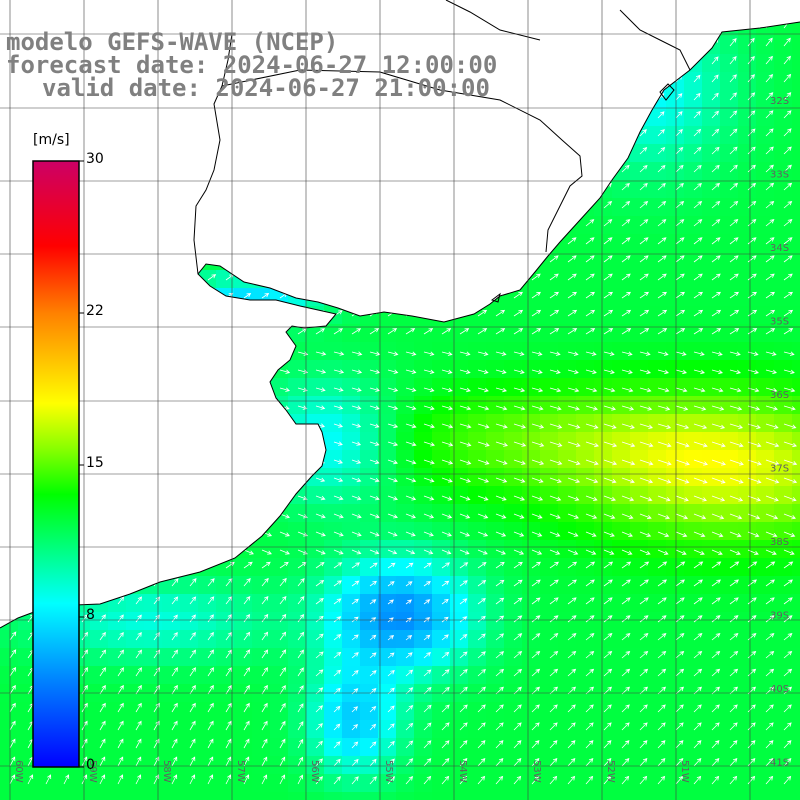 The height and width of the screenshot is (800, 800). What do you see at coordinates (18, 771) in the screenshot?
I see `longitude-label: 60W` at bounding box center [18, 771].